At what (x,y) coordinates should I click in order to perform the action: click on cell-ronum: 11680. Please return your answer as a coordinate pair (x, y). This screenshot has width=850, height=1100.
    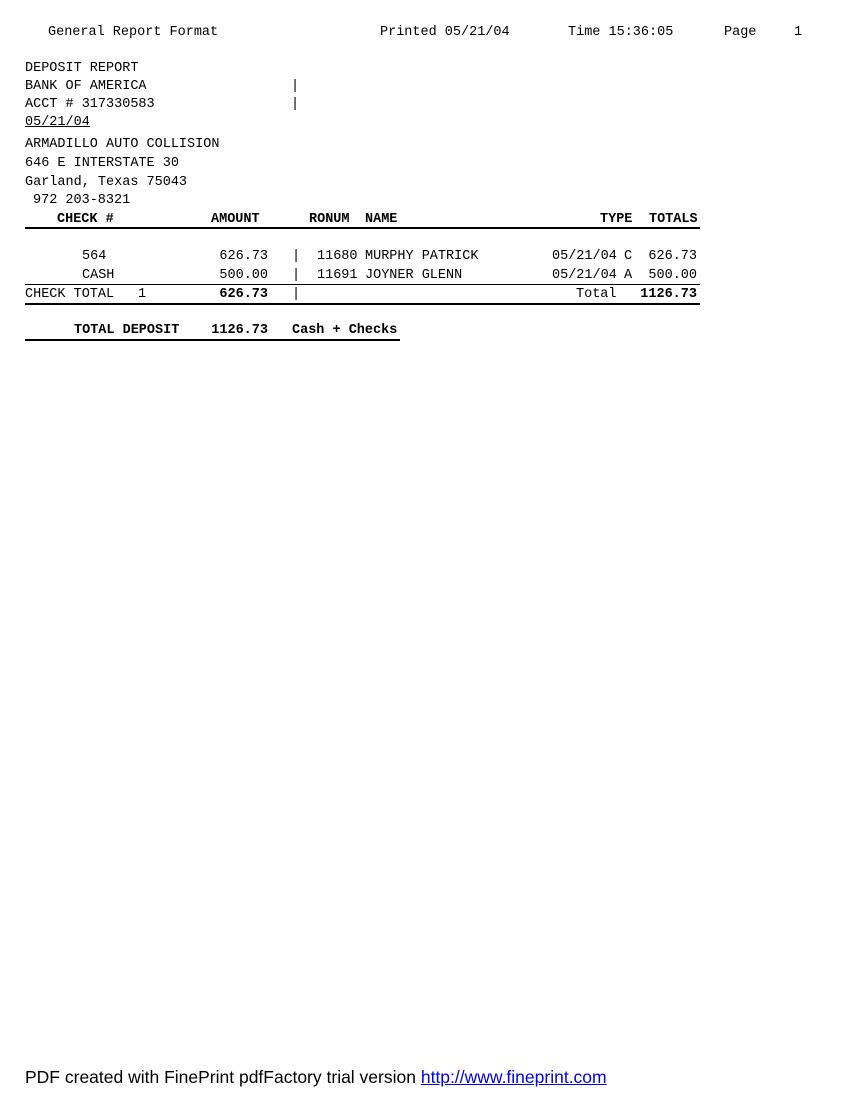
    Looking at the image, I should click on (337, 256).